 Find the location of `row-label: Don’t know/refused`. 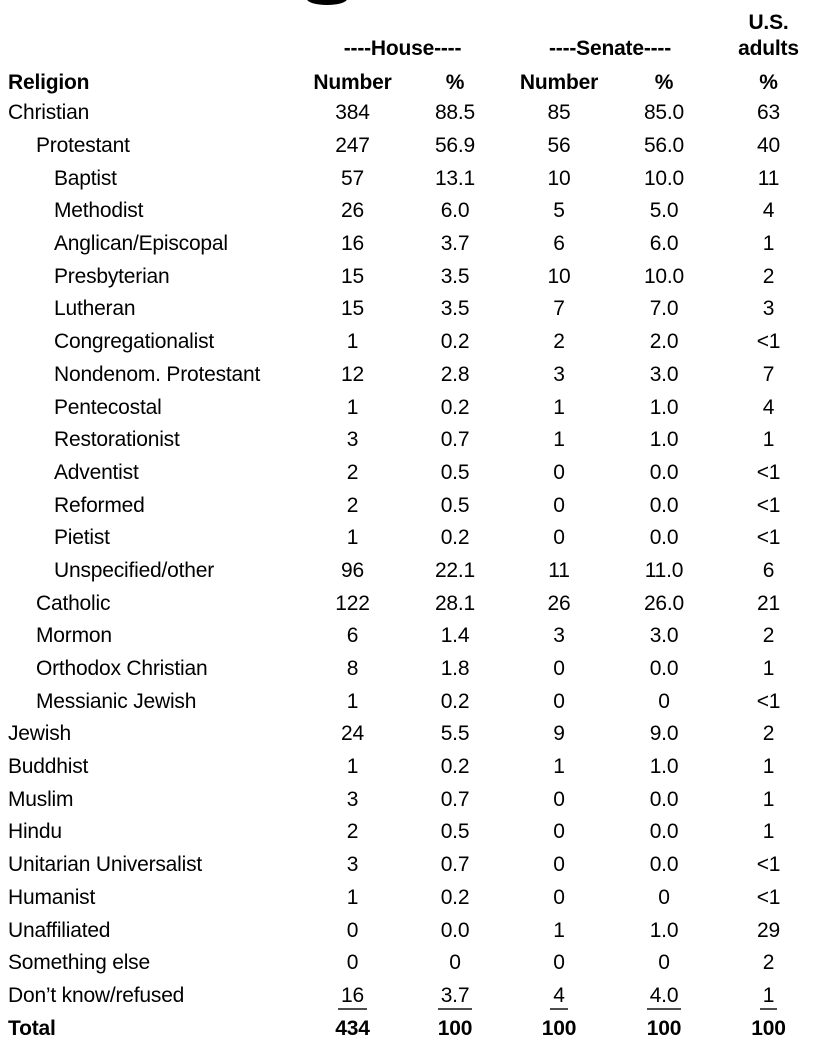

row-label: Don’t know/refused is located at coordinates (96, 995).